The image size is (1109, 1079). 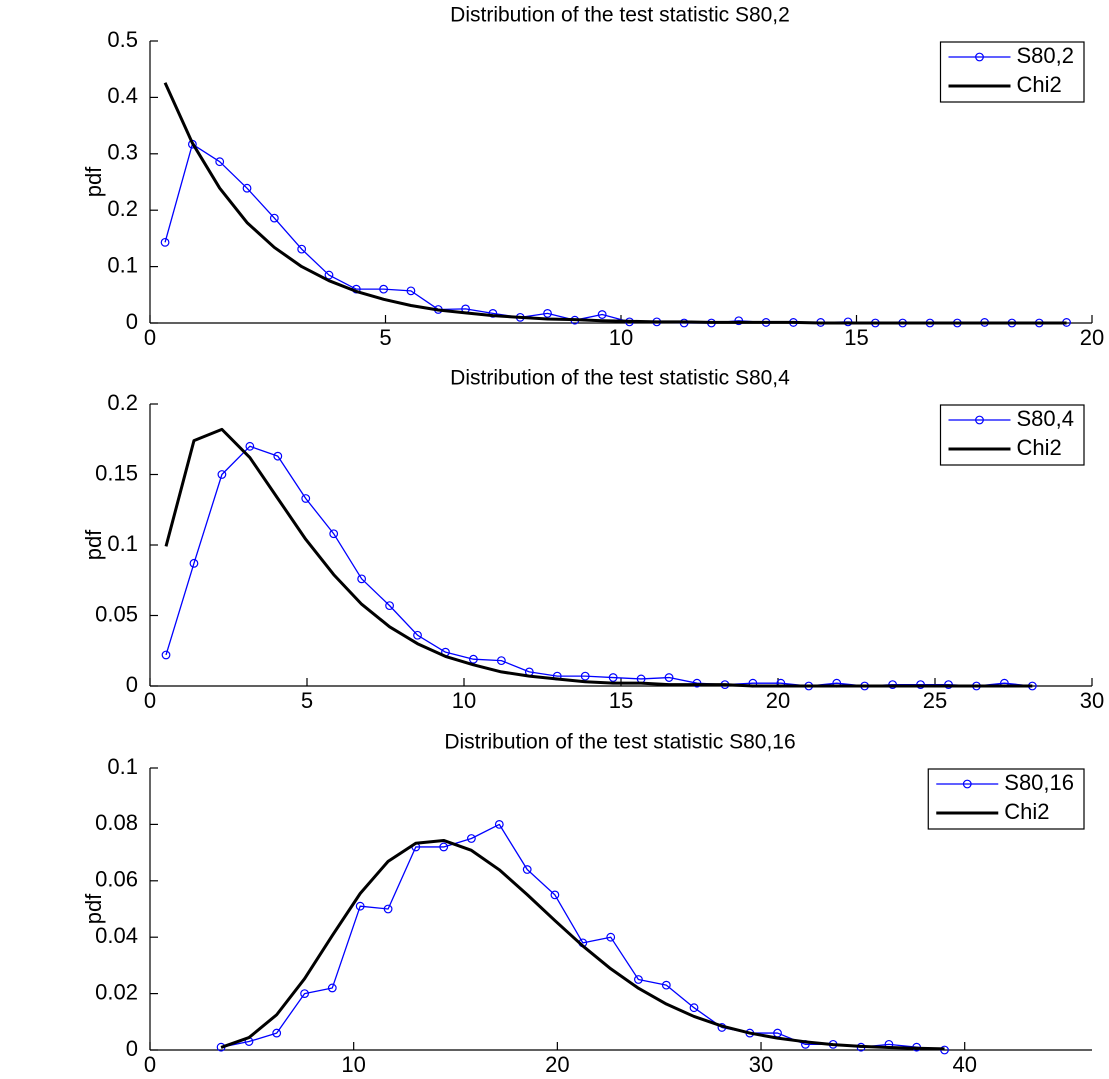 I want to click on y-tick-label: 0.3, so click(x=122, y=152).